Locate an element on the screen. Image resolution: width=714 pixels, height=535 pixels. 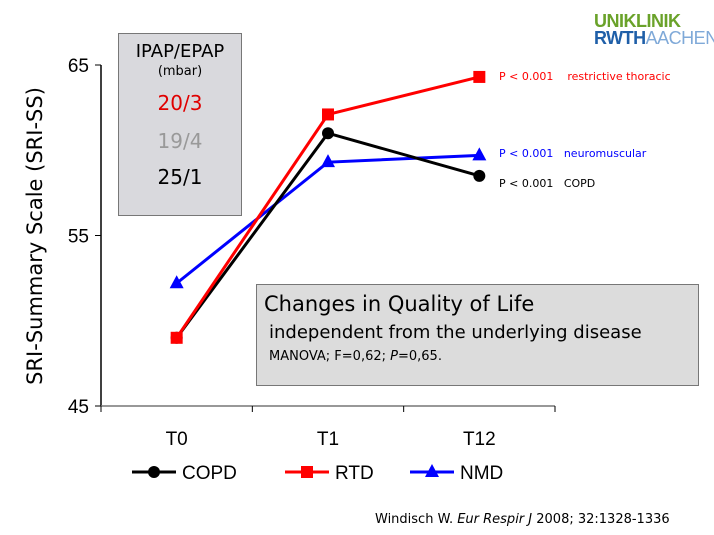
note-stats: MANOVA; F=0,62; P=0,65. is located at coordinates (483, 356).